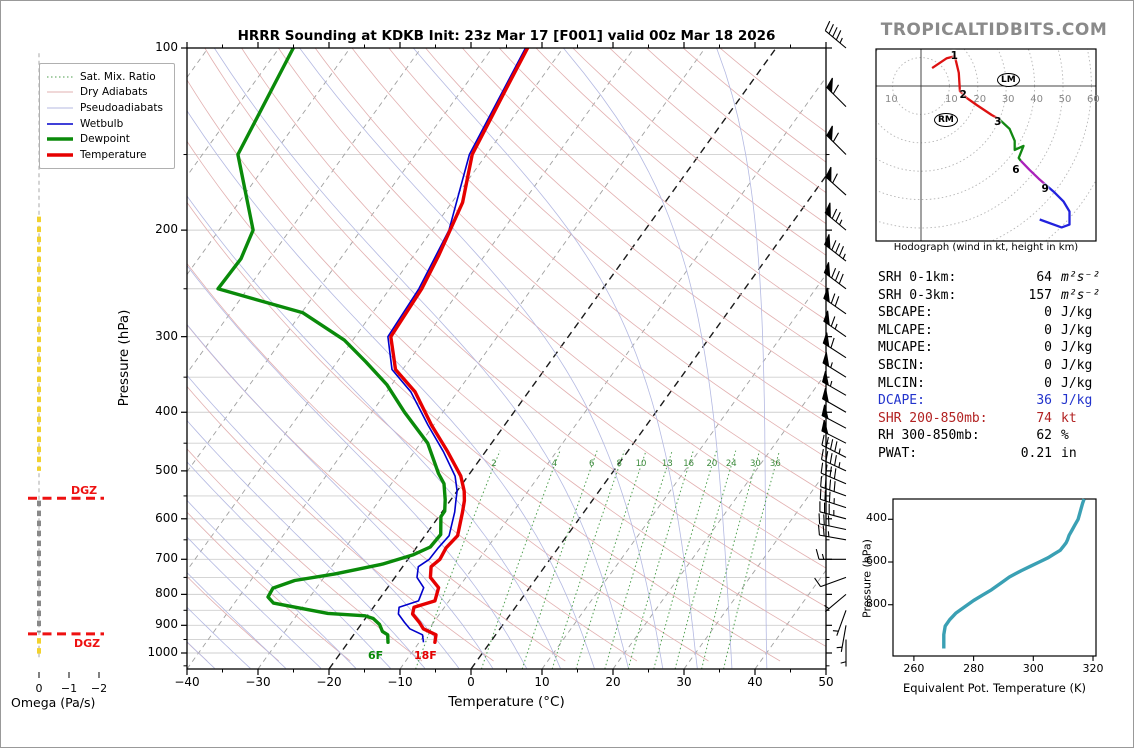 The height and width of the screenshot is (748, 1134). What do you see at coordinates (187, 682) in the screenshot?
I see `x-tick-label: −40` at bounding box center [187, 682].